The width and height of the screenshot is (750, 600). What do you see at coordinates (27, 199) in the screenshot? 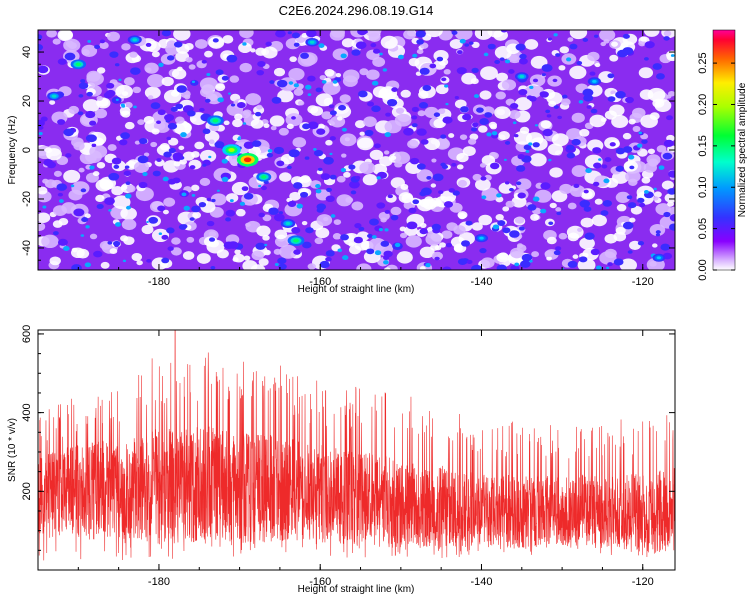
I see `heatmap-ytick-label: -20` at bounding box center [27, 199].